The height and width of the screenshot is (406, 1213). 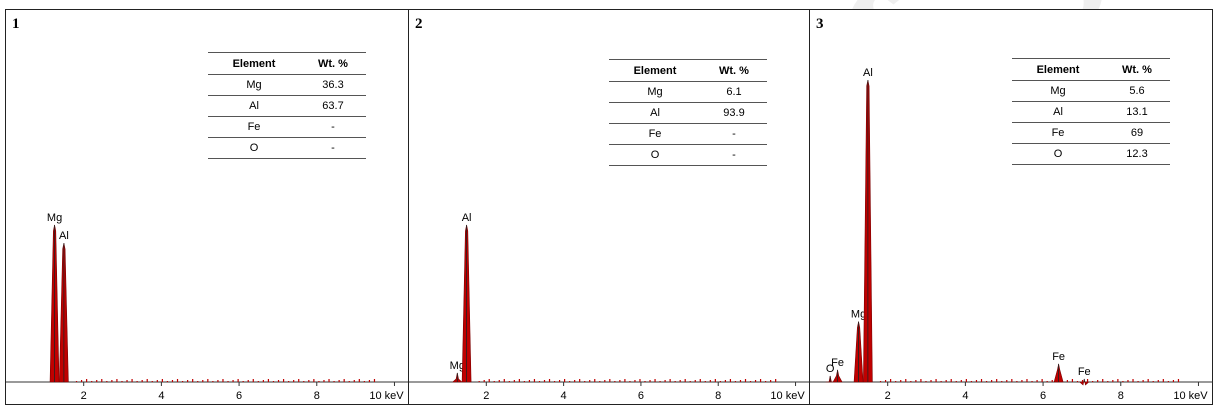 What do you see at coordinates (287, 148) in the screenshot?
I see `table-row: O-` at bounding box center [287, 148].